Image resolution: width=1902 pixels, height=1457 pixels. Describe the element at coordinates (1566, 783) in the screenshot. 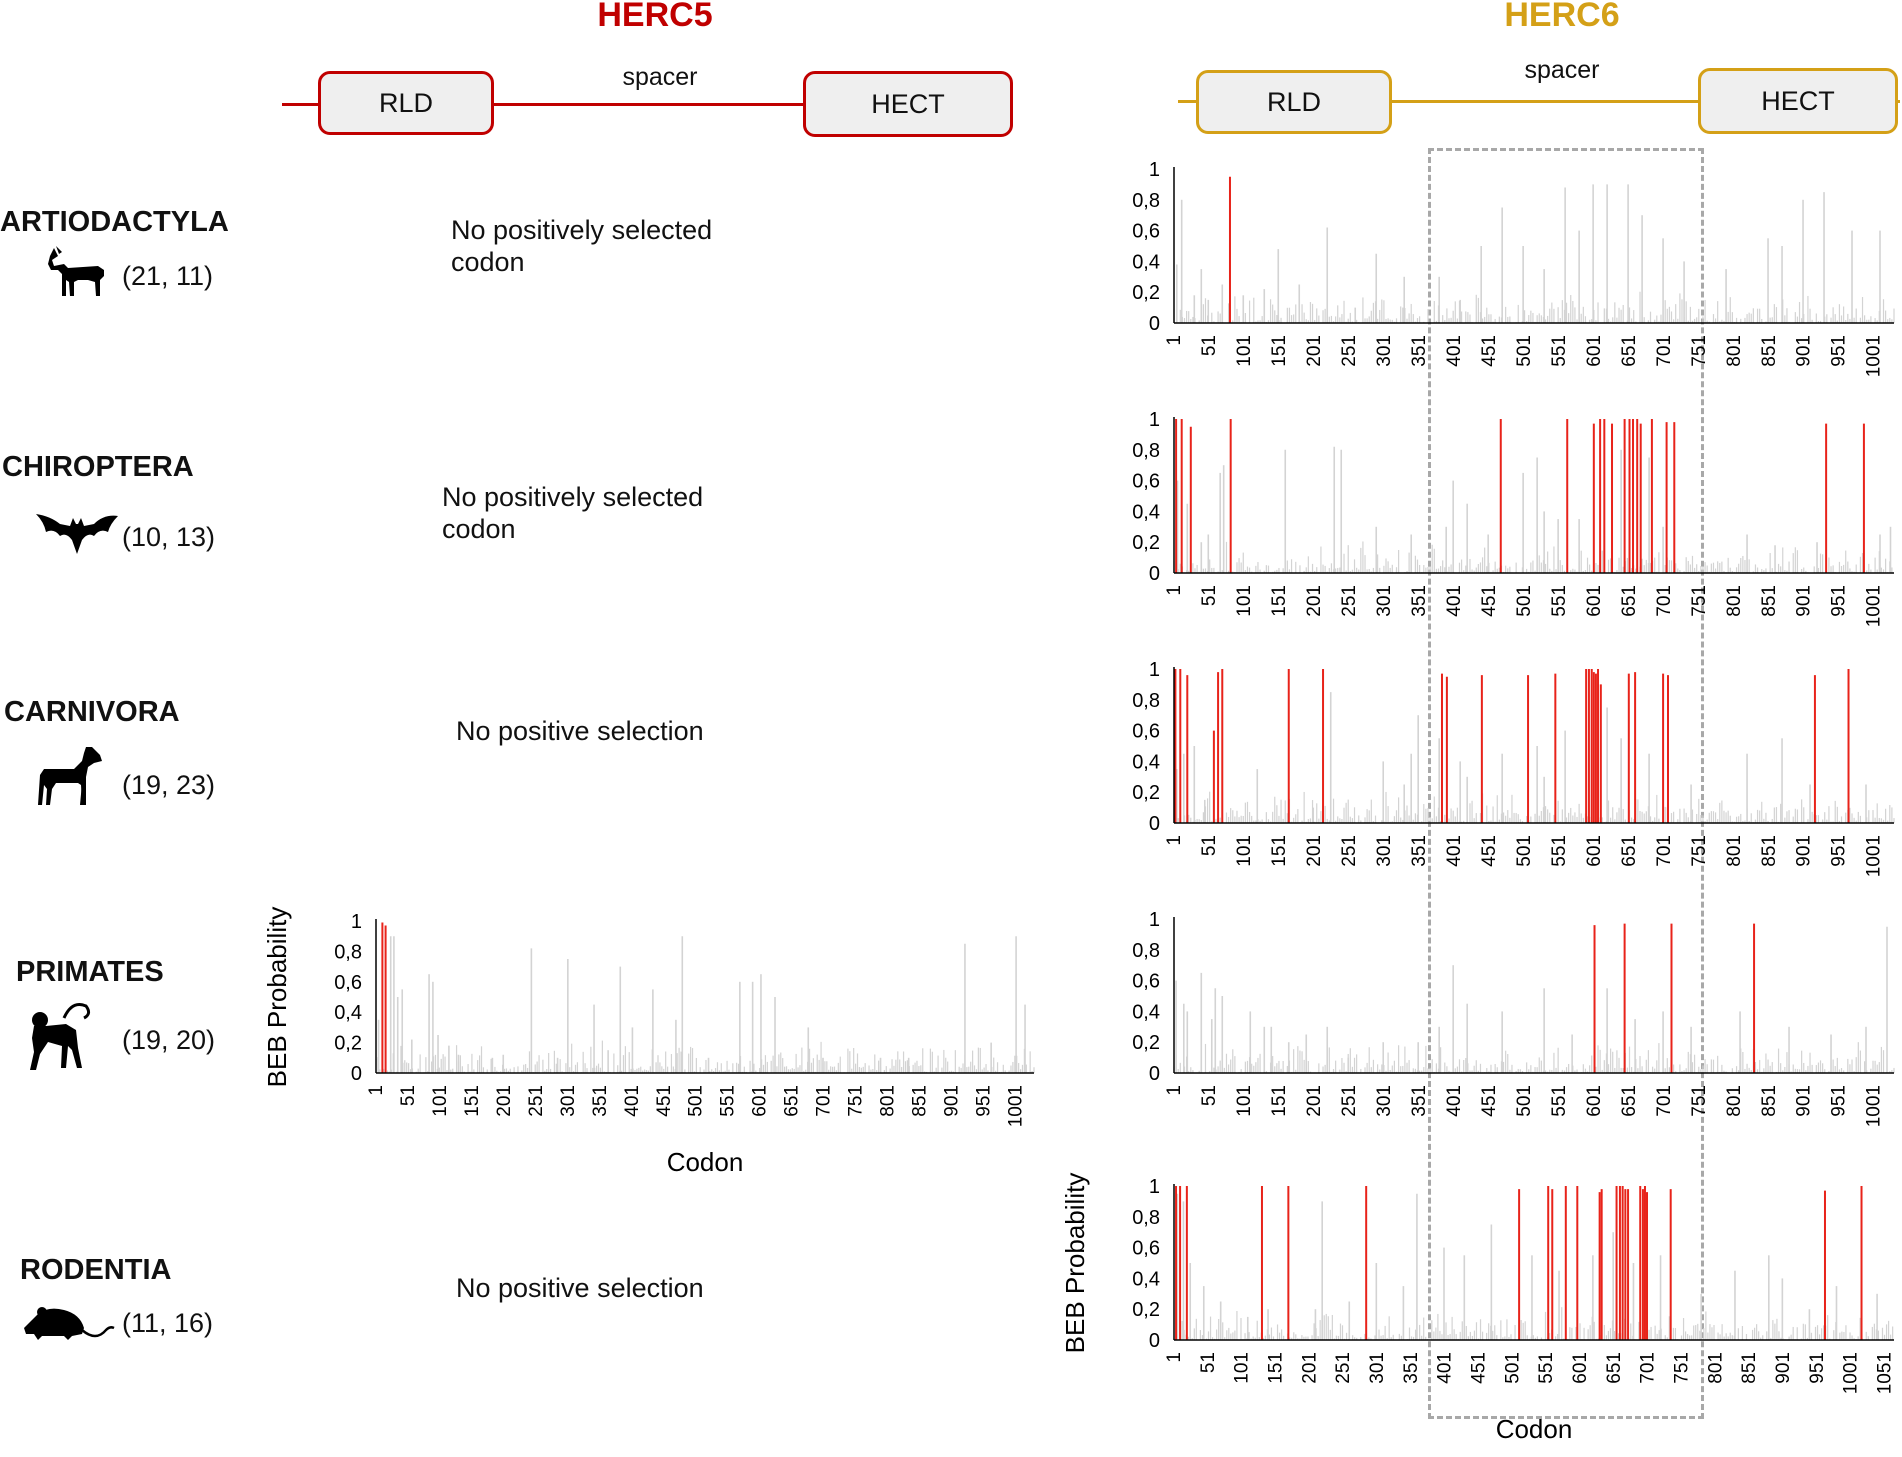

I see `spacer-region-dashed-box` at that location.